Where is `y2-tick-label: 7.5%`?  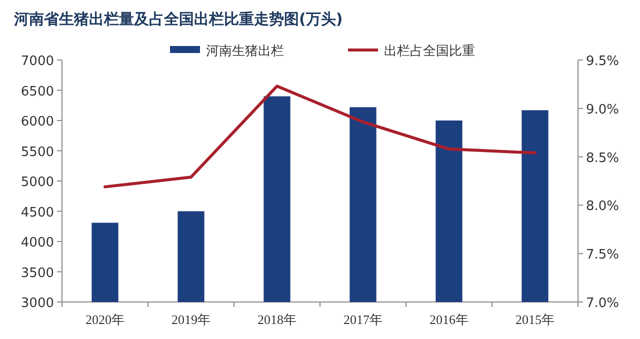
y2-tick-label: 7.5% is located at coordinates (603, 255).